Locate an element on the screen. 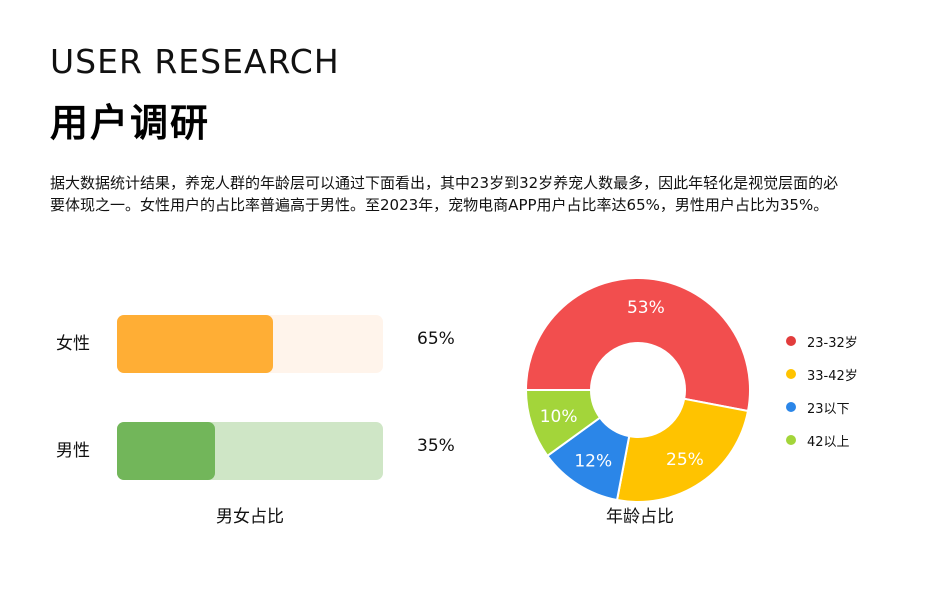 The image size is (927, 600). donut-label-23-32: 53% is located at coordinates (646, 308).